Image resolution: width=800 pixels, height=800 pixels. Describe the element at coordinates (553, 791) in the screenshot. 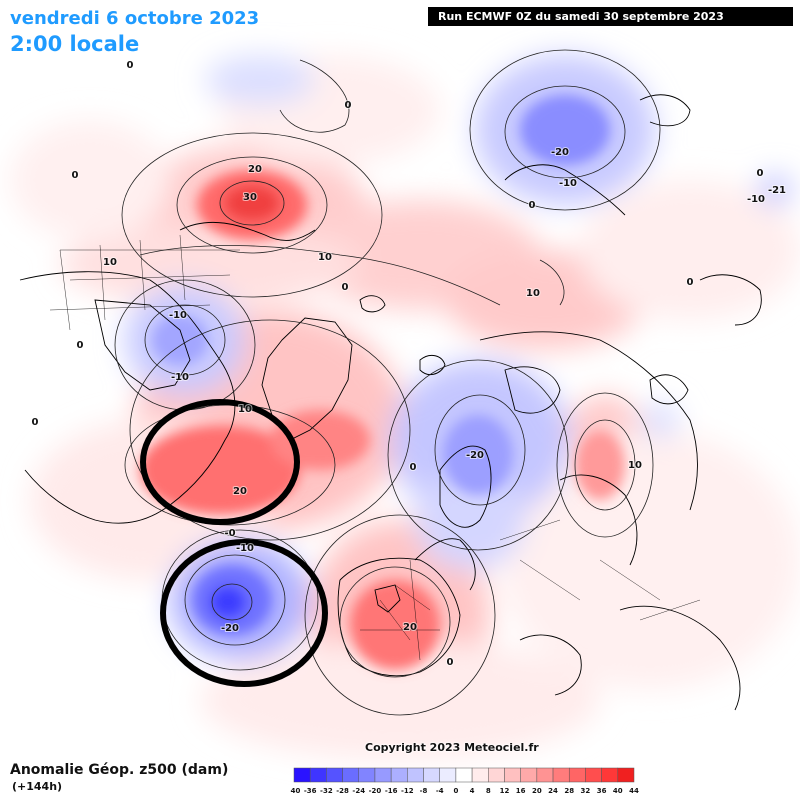

I see `legend-tick: 24` at that location.